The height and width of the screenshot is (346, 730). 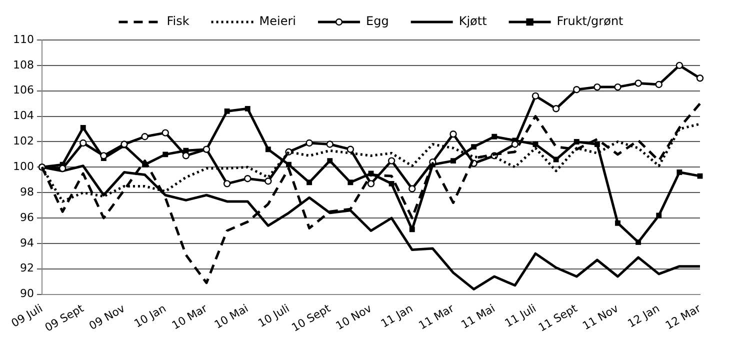 I want to click on x-tick-label: 09 Juli, so click(x=27, y=316).